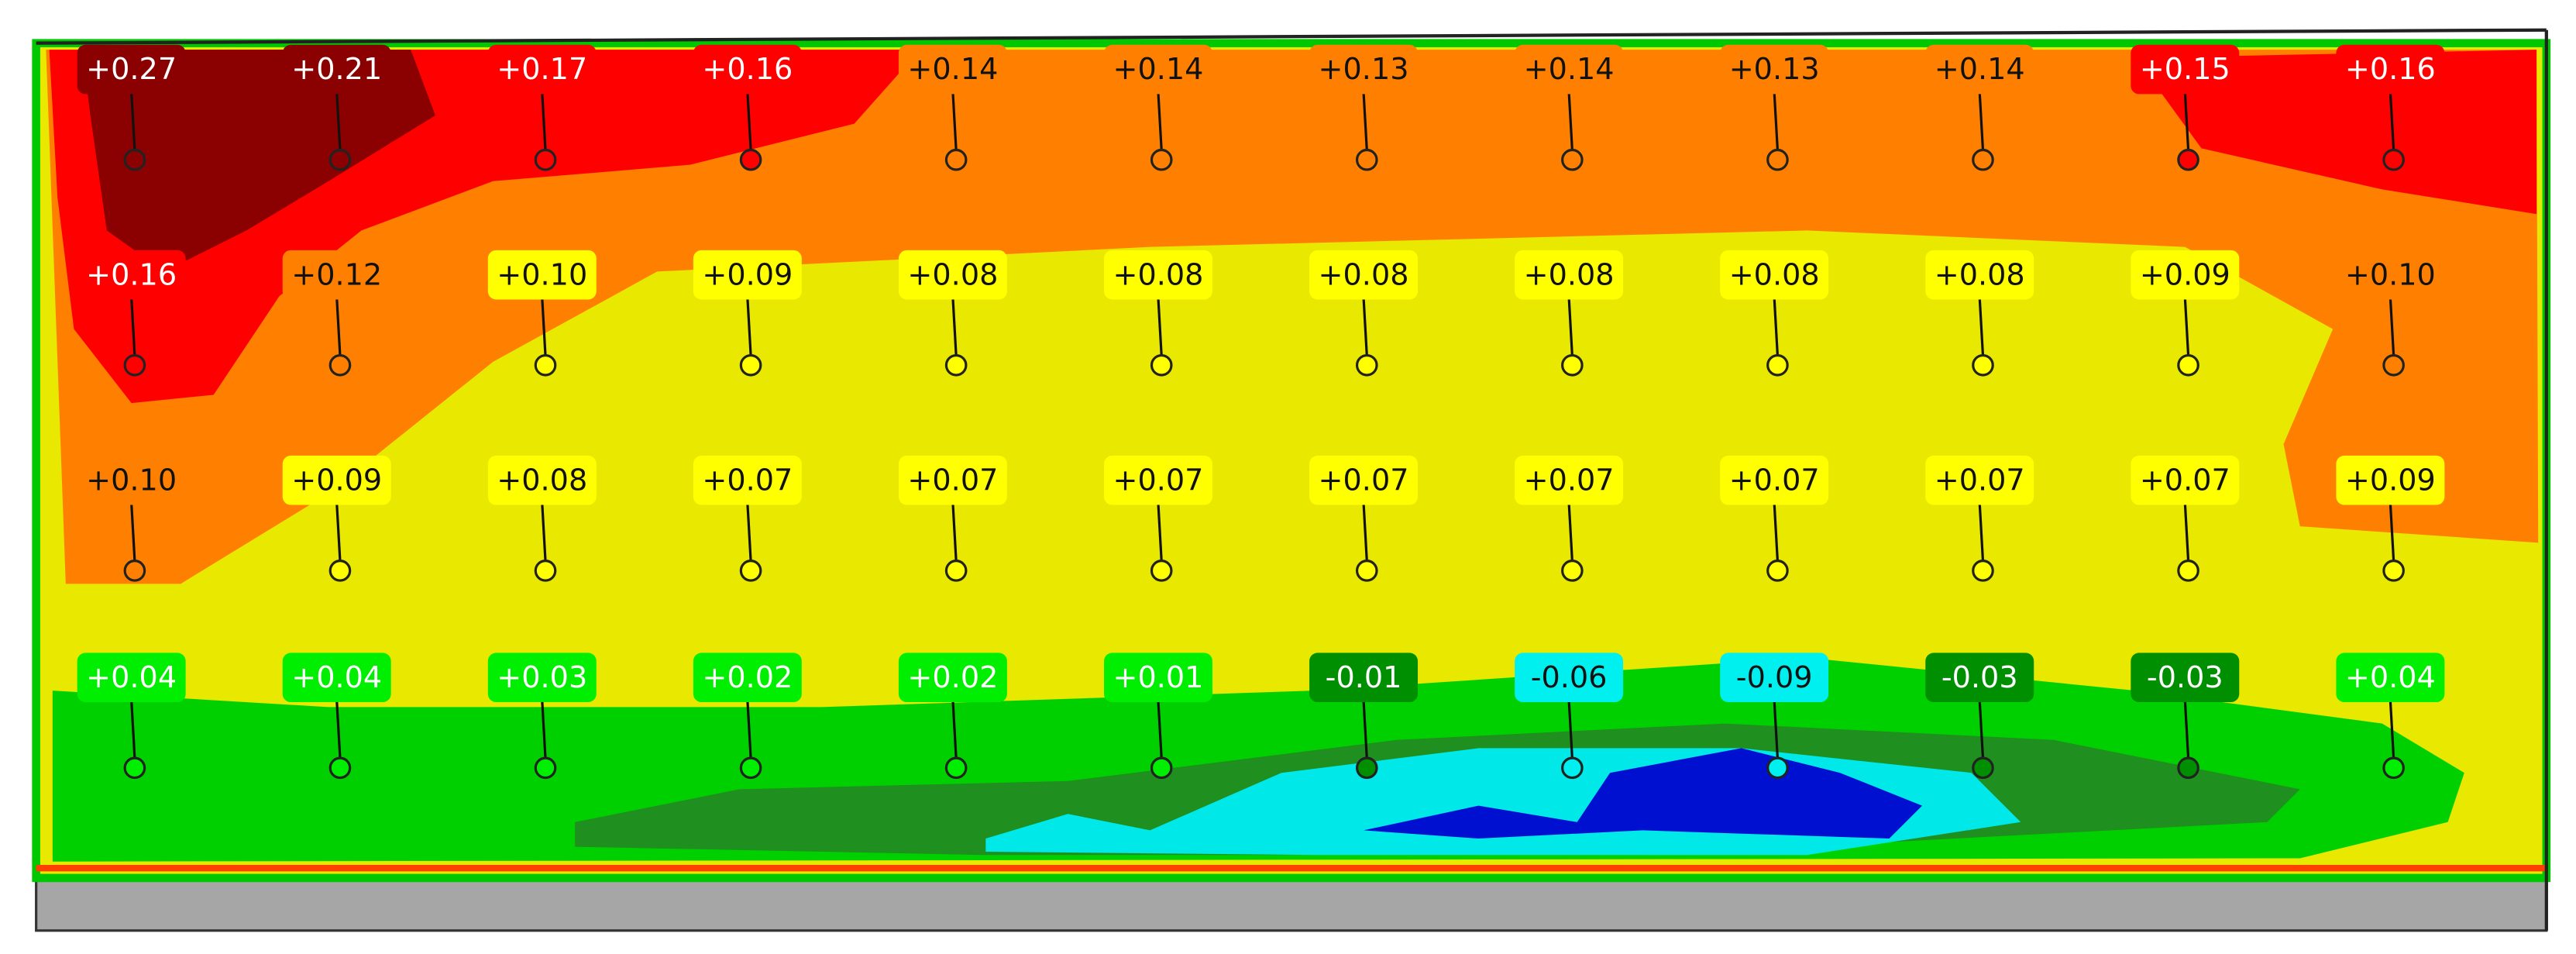 Image resolution: width=2576 pixels, height=954 pixels. I want to click on probe-label: -0.01, so click(1364, 677).